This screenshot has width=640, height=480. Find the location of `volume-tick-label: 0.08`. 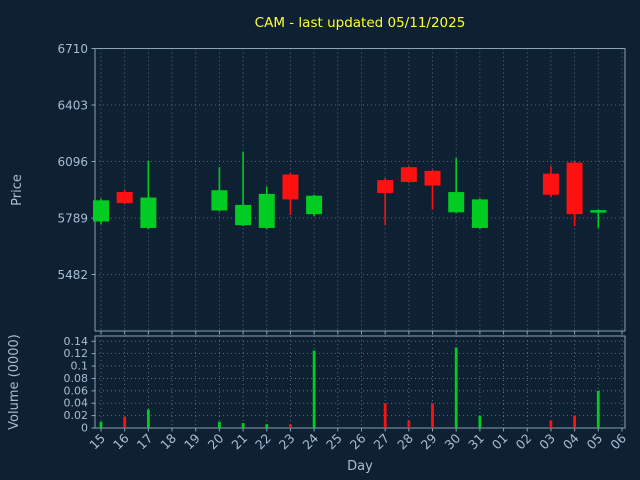

volume-tick-label: 0.08 is located at coordinates (76, 378).